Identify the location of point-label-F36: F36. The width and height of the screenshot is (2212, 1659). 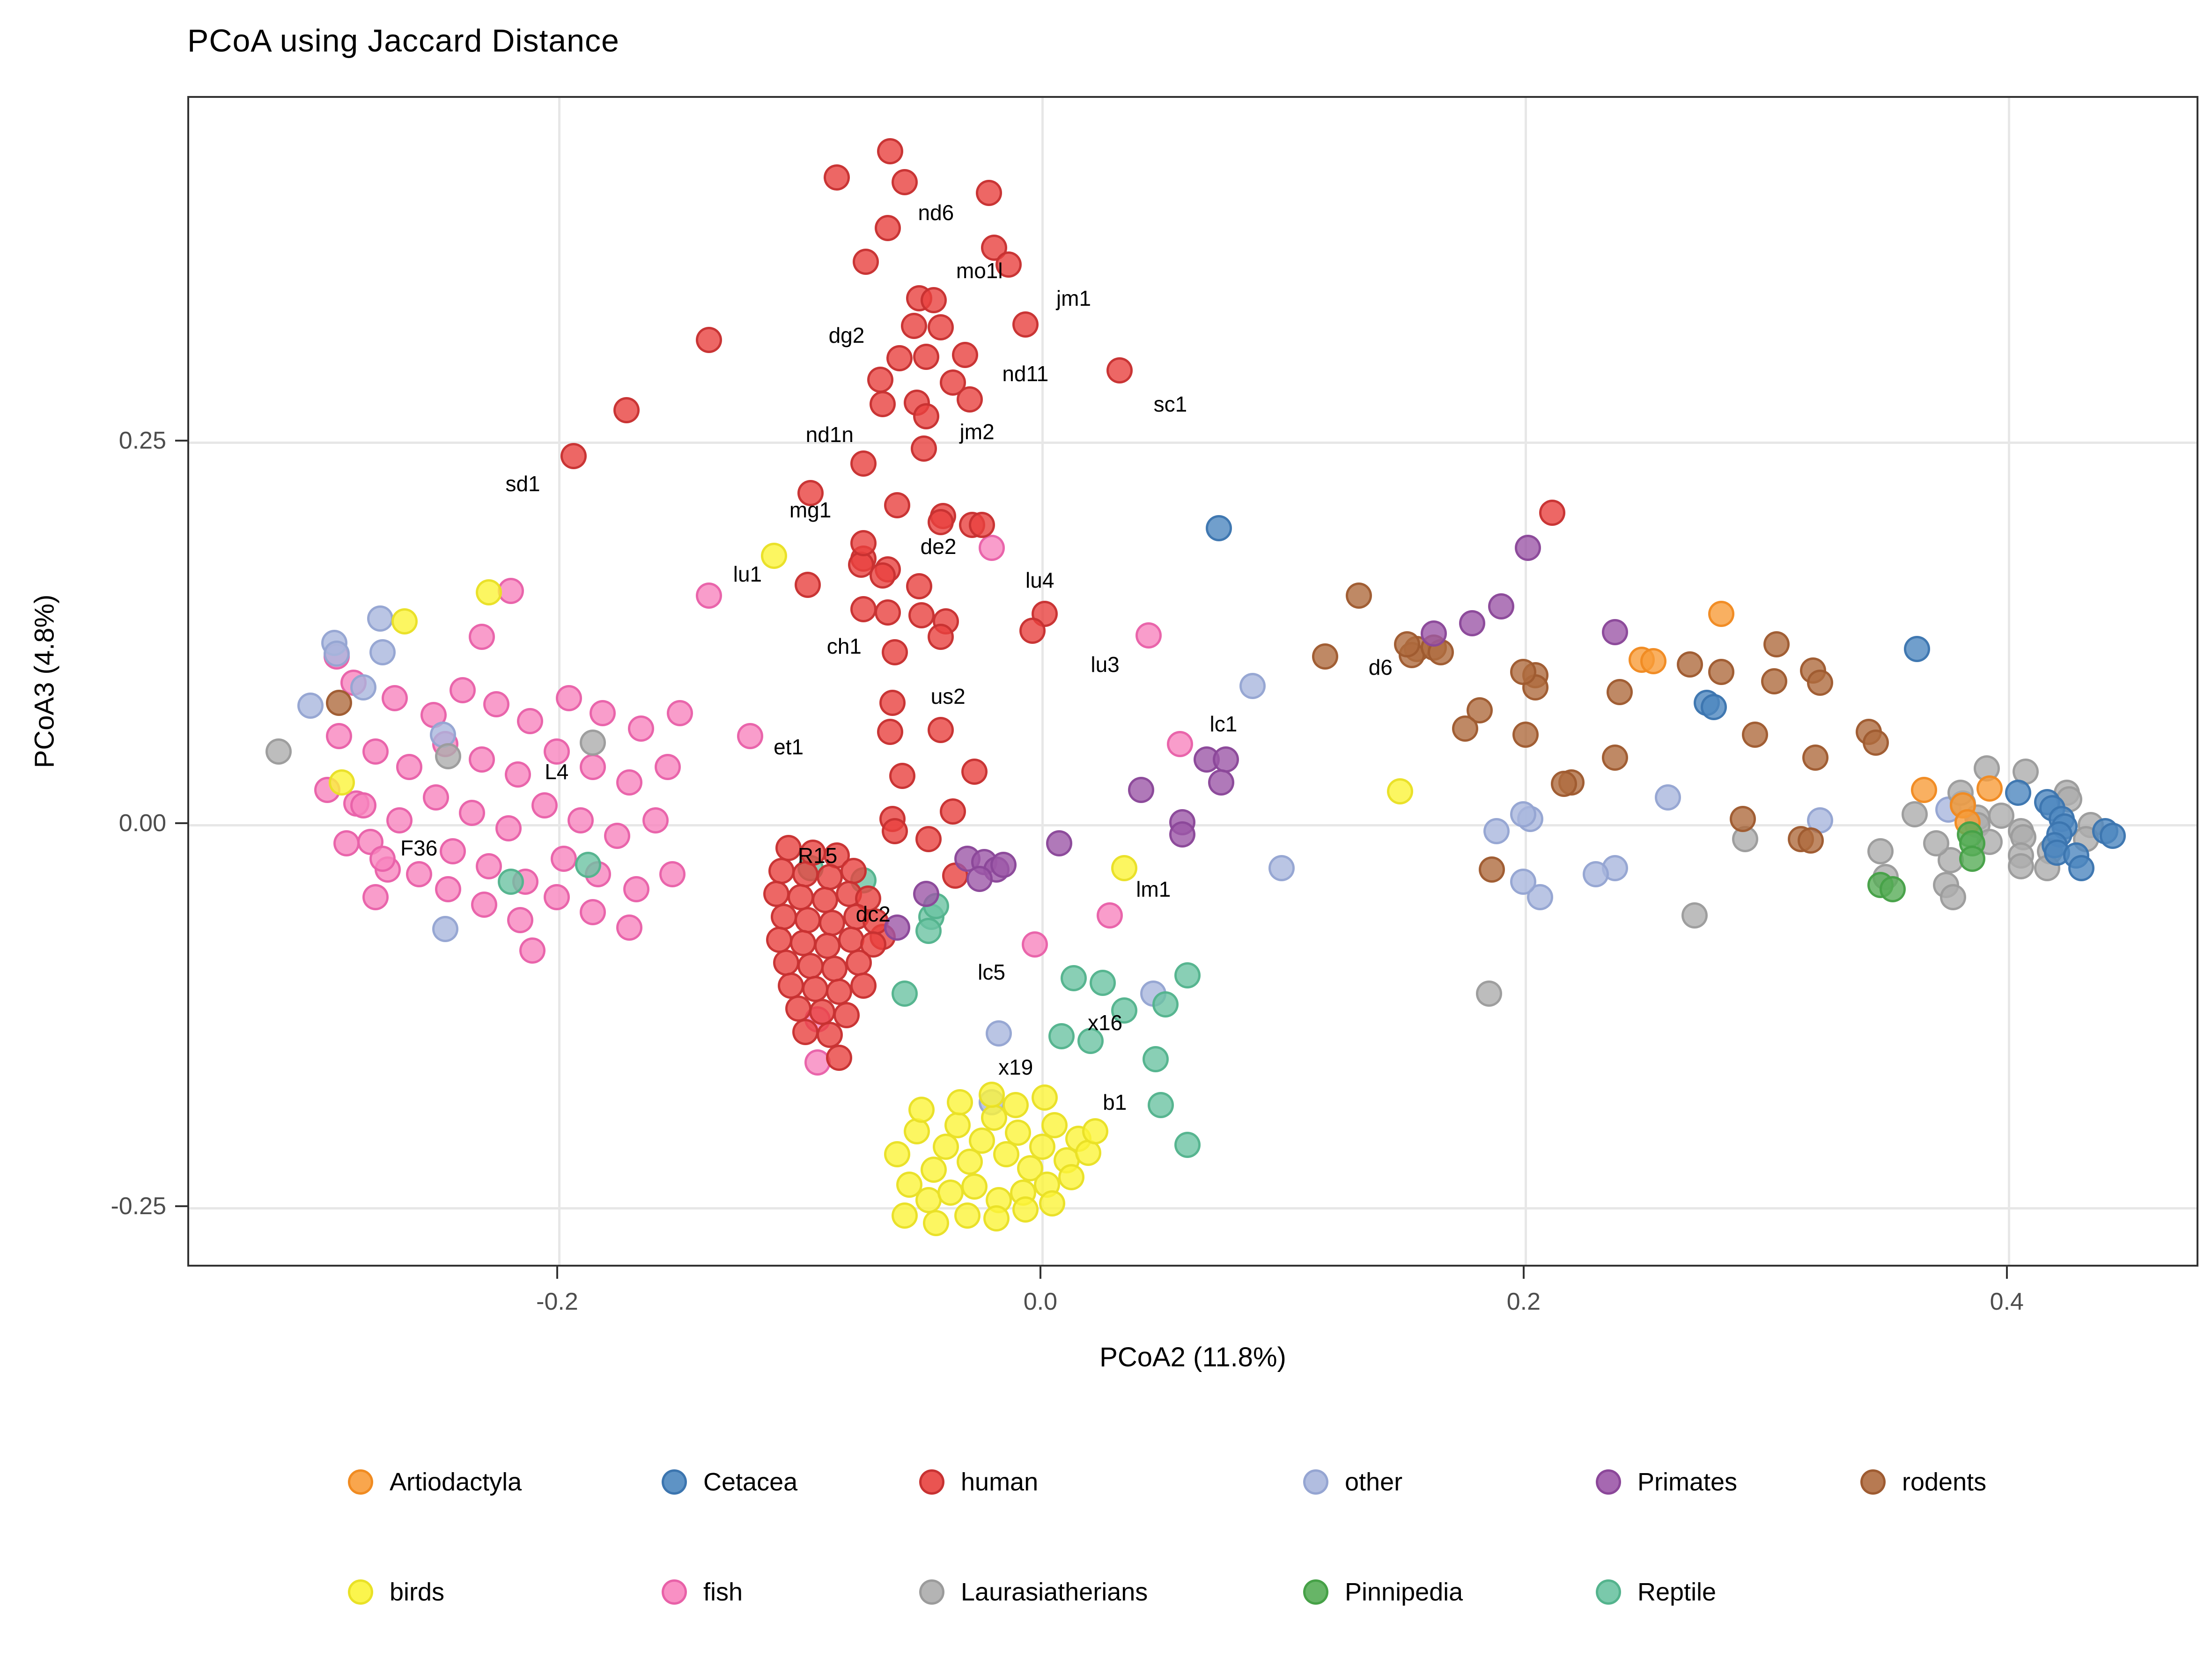
(419, 848).